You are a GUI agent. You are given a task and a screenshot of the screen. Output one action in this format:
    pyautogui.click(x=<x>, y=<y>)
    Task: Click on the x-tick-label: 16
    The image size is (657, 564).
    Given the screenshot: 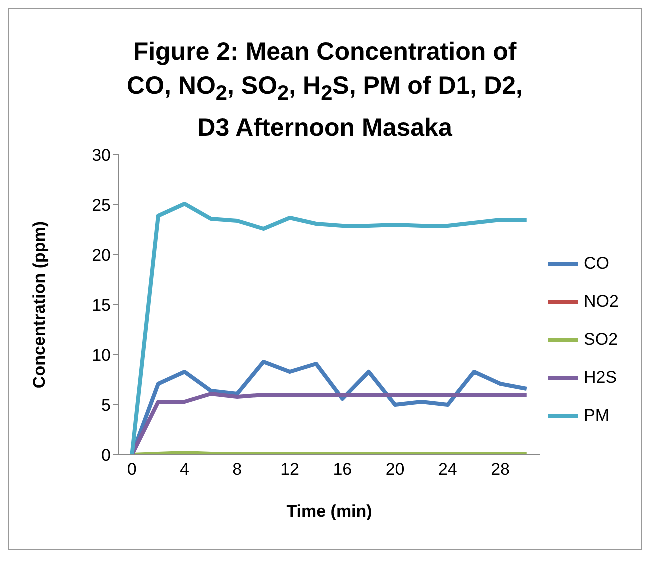 What is the action you would take?
    pyautogui.click(x=342, y=470)
    